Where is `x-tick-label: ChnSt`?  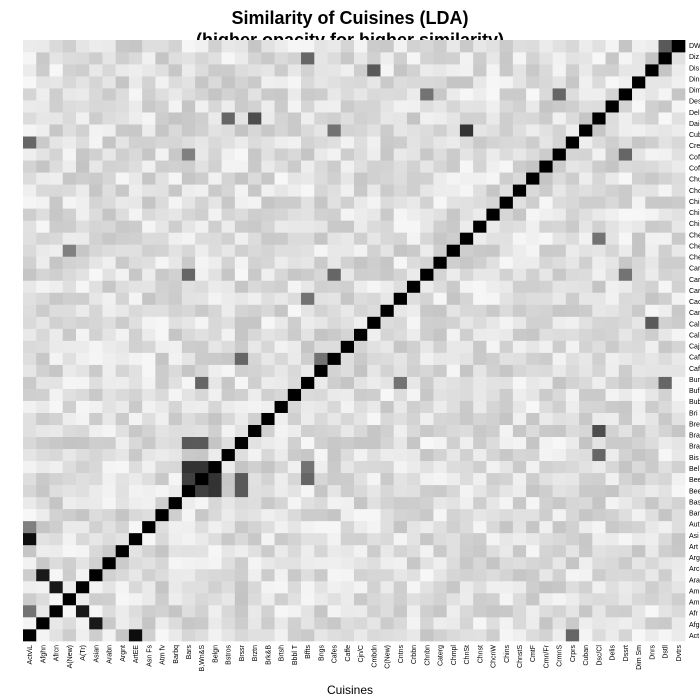 x-tick-label: ChnSt is located at coordinates (467, 655).